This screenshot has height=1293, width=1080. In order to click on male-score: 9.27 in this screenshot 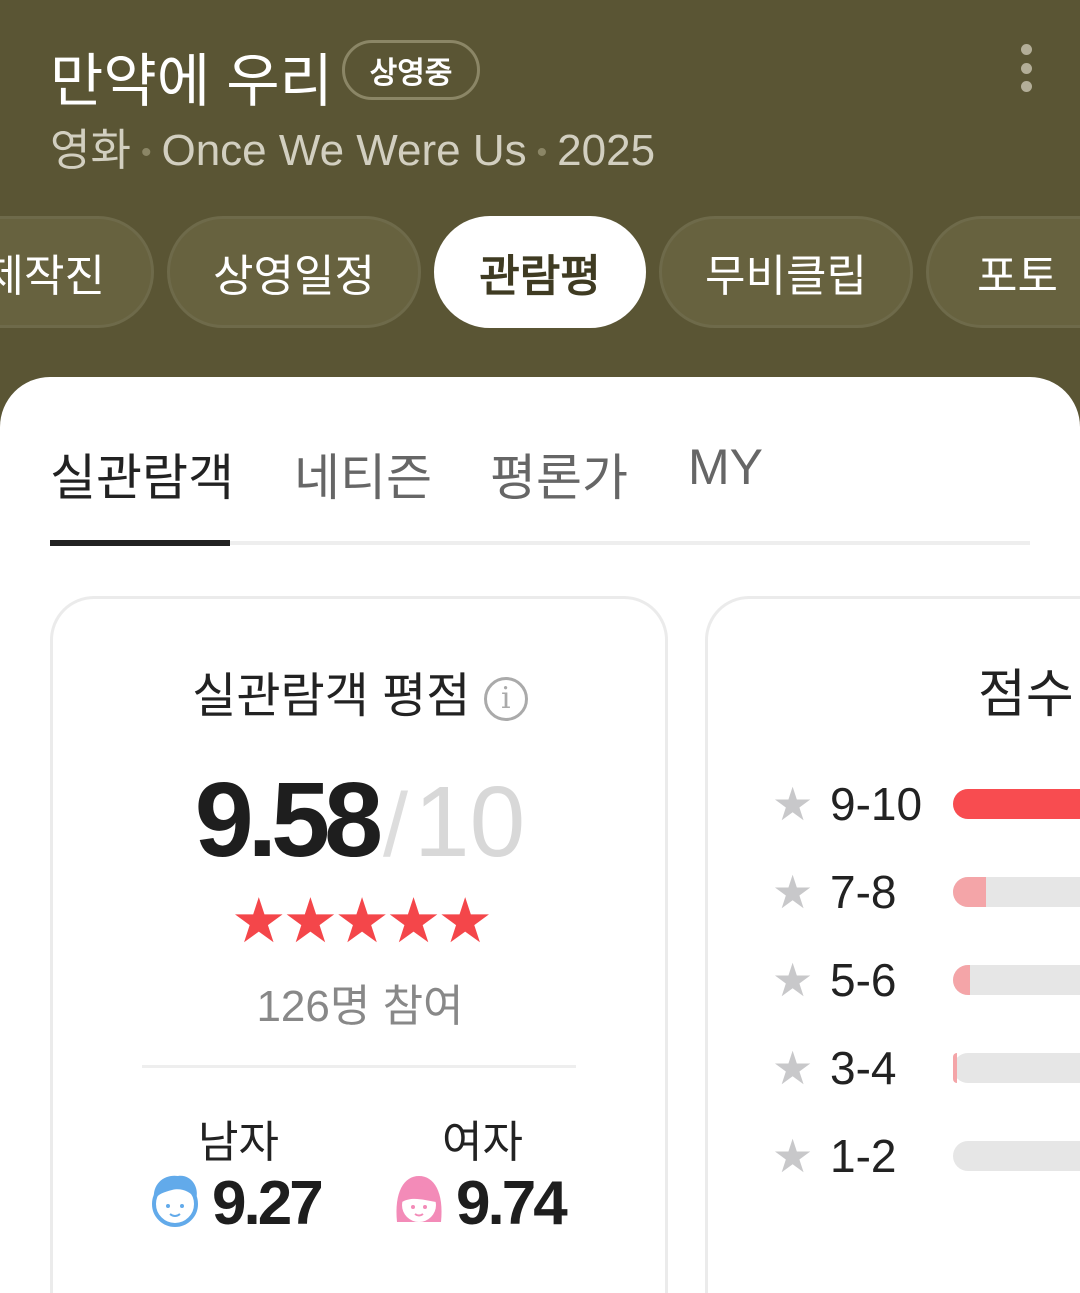, I will do `click(268, 1203)`.